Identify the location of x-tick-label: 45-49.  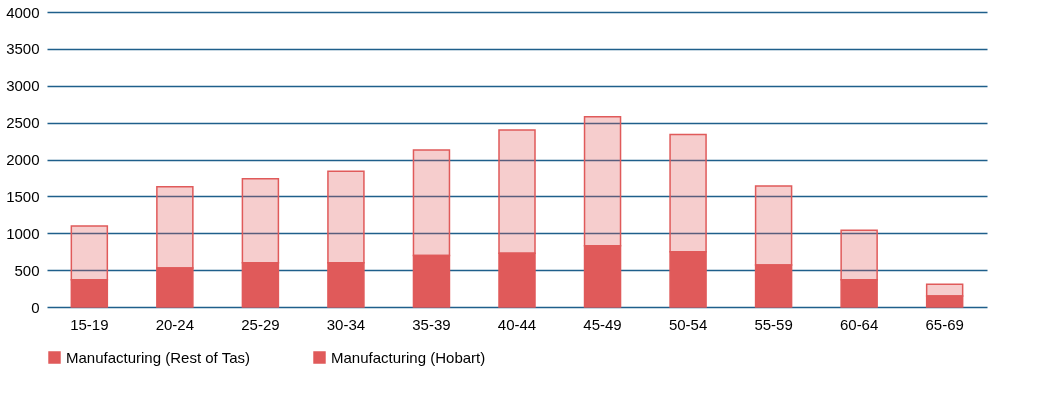
(602, 324).